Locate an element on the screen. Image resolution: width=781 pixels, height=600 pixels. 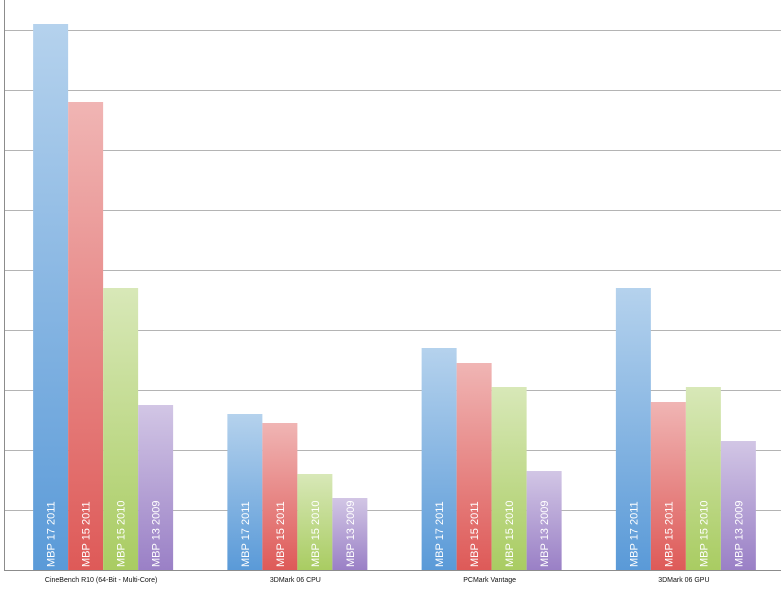
category-label: 3DMark 06 CPU is located at coordinates (295, 580).